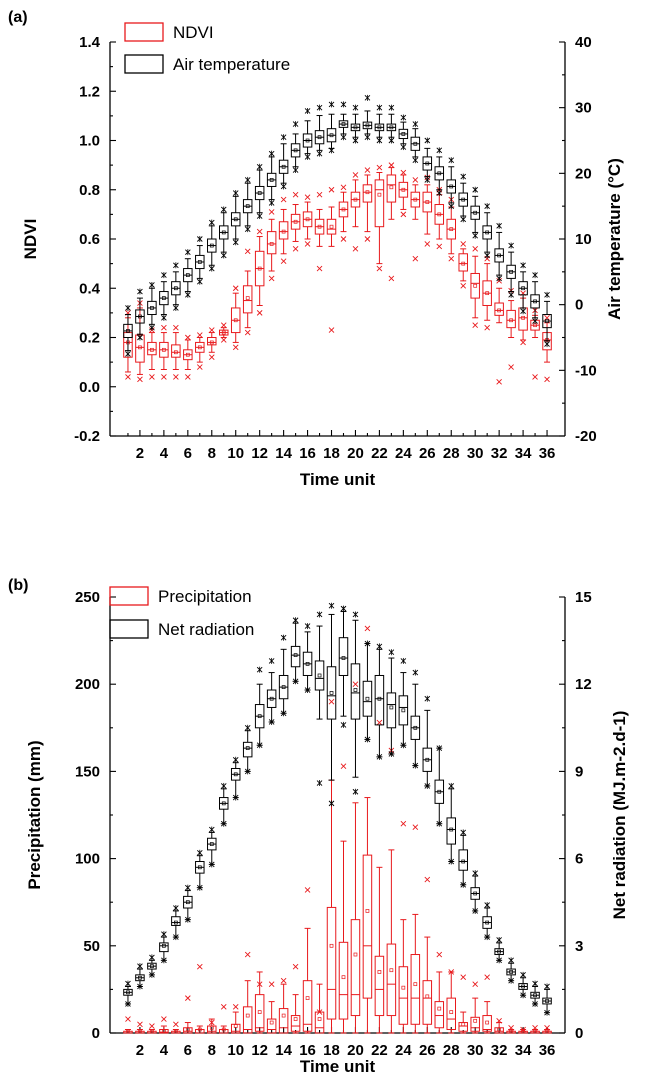  Describe the element at coordinates (586, 370) in the screenshot. I see `y-right-tick-label: -10` at that location.